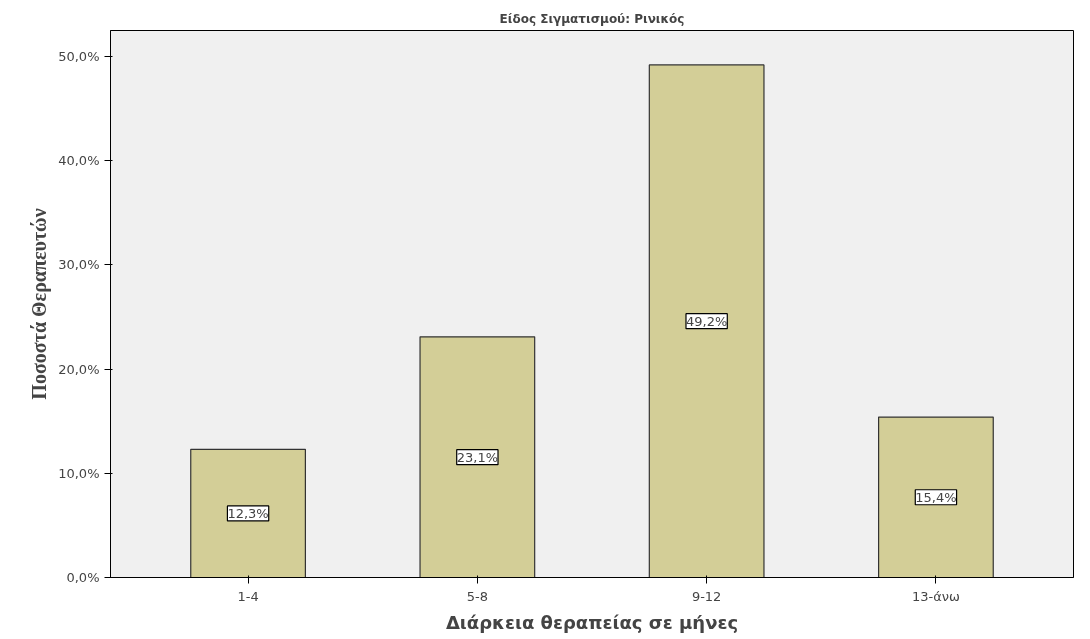 The width and height of the screenshot is (1090, 639). What do you see at coordinates (83, 577) in the screenshot?
I see `y-tick-label: 0,0%` at bounding box center [83, 577].